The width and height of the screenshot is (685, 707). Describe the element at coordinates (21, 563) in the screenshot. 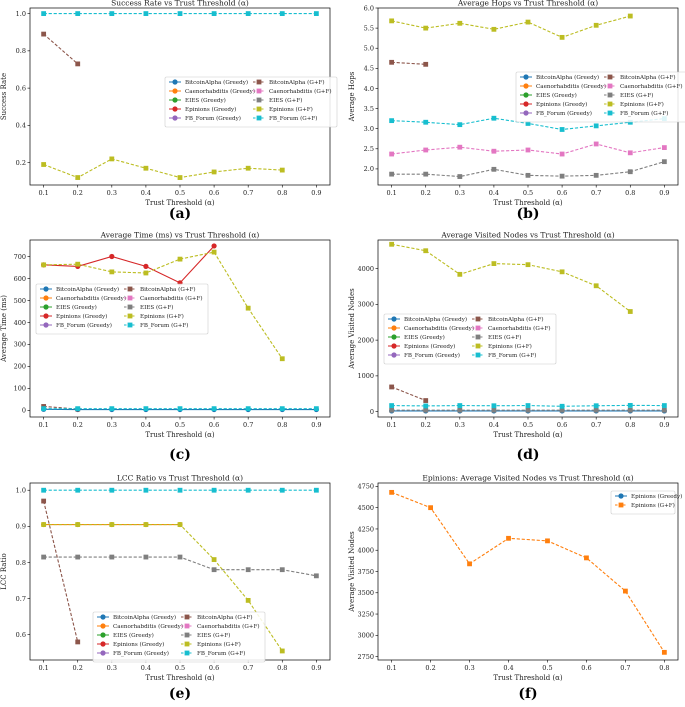

I see `y-tick-label: 0.8` at that location.